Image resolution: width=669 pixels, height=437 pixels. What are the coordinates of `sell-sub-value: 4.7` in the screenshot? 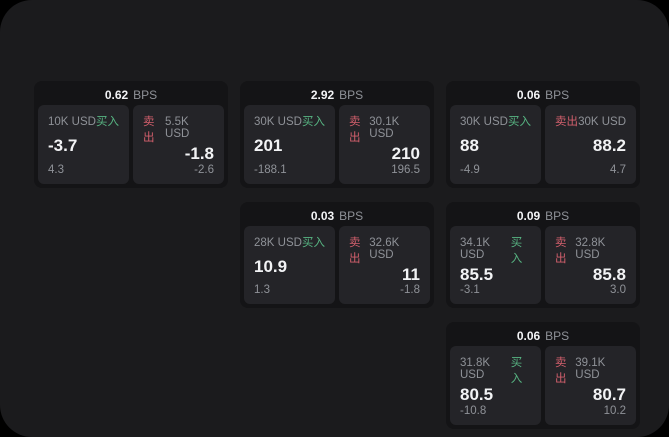 It's located at (618, 169).